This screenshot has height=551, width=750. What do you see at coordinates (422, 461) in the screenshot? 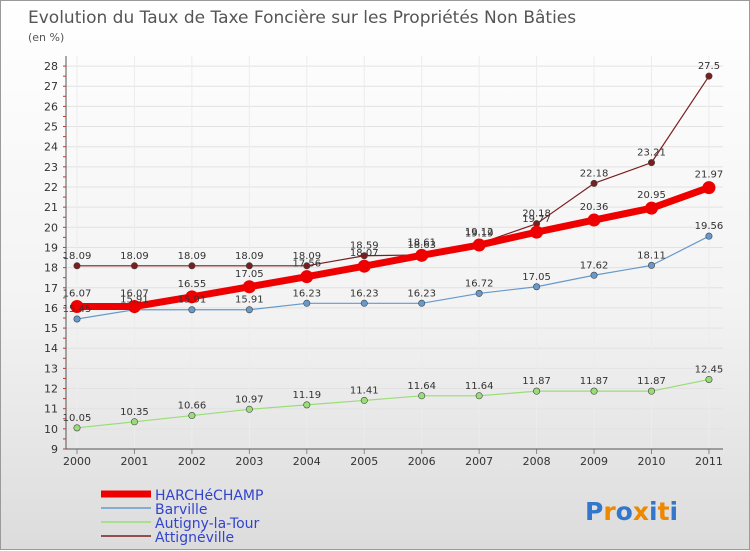
I see `x-tick-label: 2006` at bounding box center [422, 461].